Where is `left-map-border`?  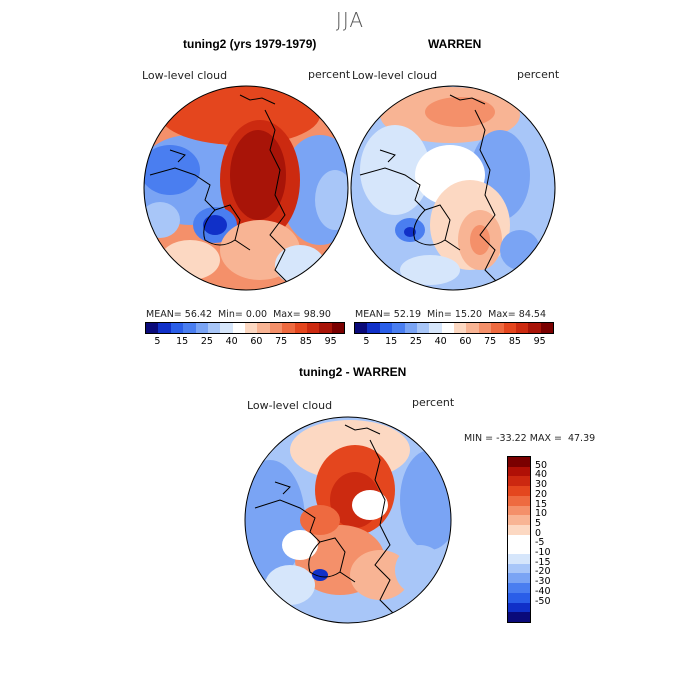 left-map-border is located at coordinates (246, 188).